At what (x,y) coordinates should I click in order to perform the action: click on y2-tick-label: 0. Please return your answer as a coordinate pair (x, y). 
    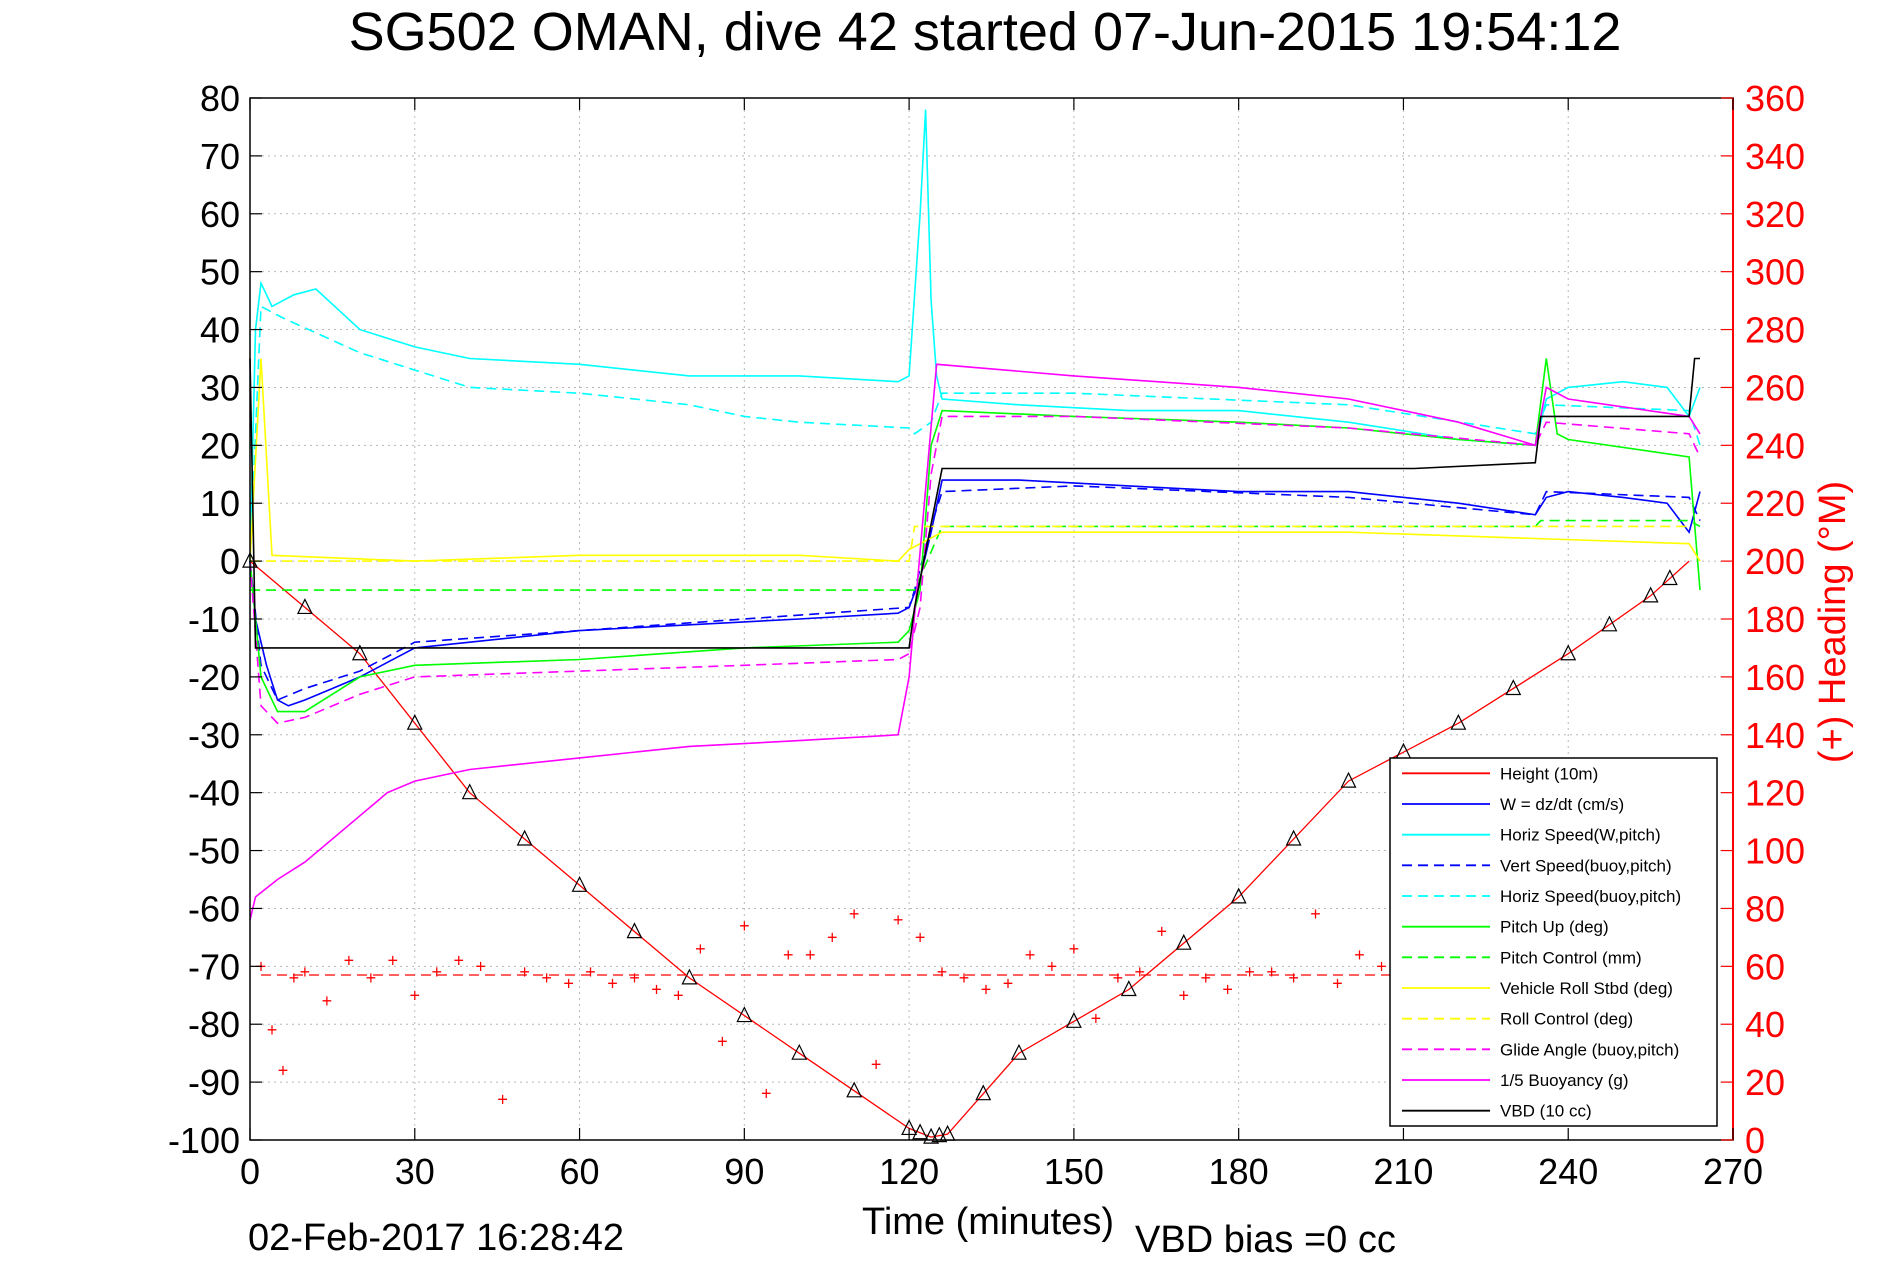
    Looking at the image, I should click on (1755, 1140).